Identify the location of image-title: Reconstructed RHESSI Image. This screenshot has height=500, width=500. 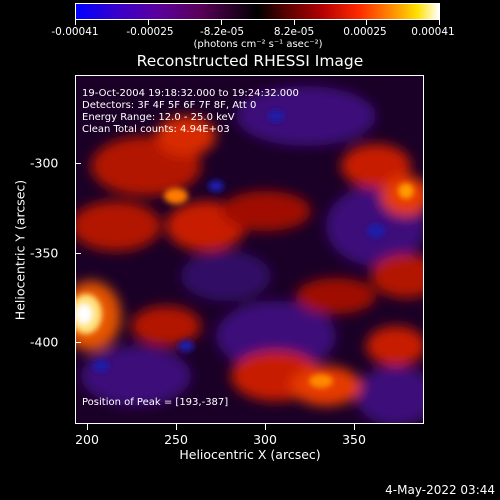
(250, 61).